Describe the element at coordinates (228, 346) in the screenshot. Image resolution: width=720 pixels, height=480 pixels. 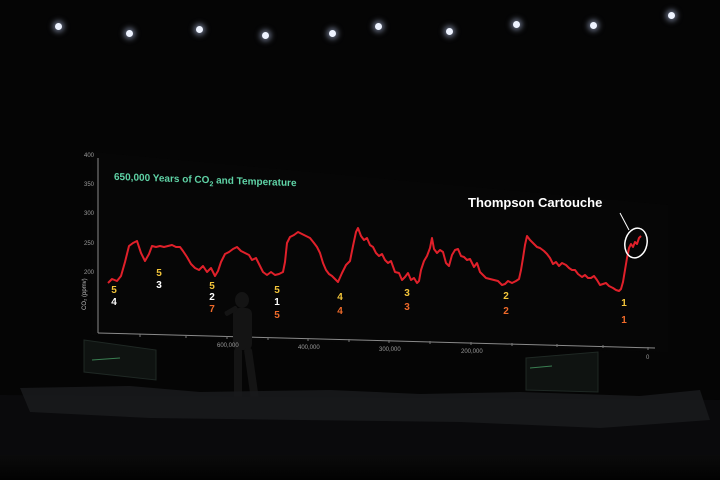
I see `x-tick-label: 600,000` at that location.